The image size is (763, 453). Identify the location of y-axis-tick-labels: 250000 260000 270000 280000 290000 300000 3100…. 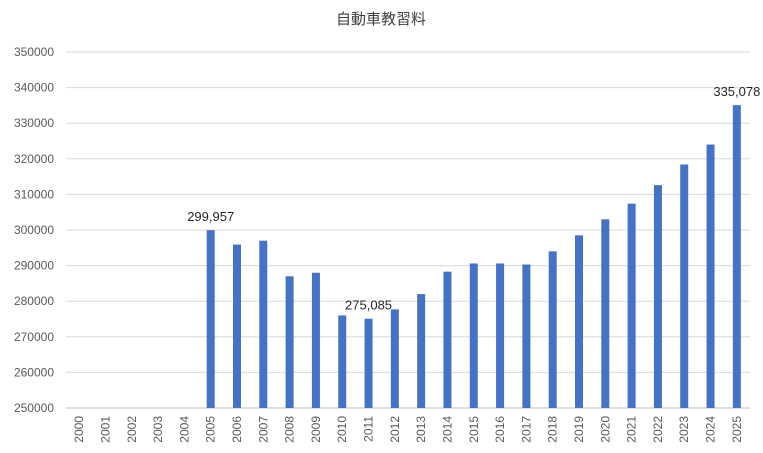
(34, 230).